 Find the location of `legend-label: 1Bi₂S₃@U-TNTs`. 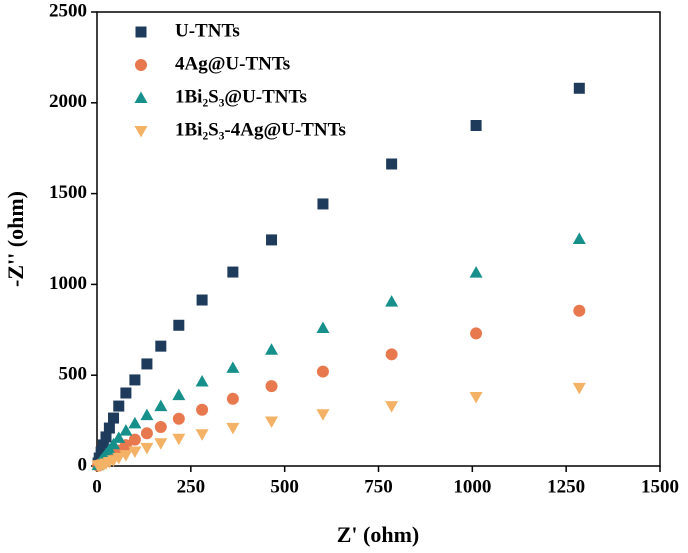

legend-label: 1Bi₂S₃@U-TNTs is located at coordinates (241, 96).